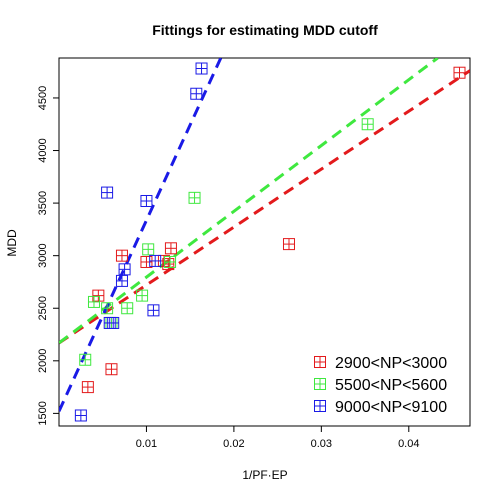 The image size is (500, 500). Describe the element at coordinates (391, 363) in the screenshot. I see `legend-label: 2900<NP<3000` at that location.